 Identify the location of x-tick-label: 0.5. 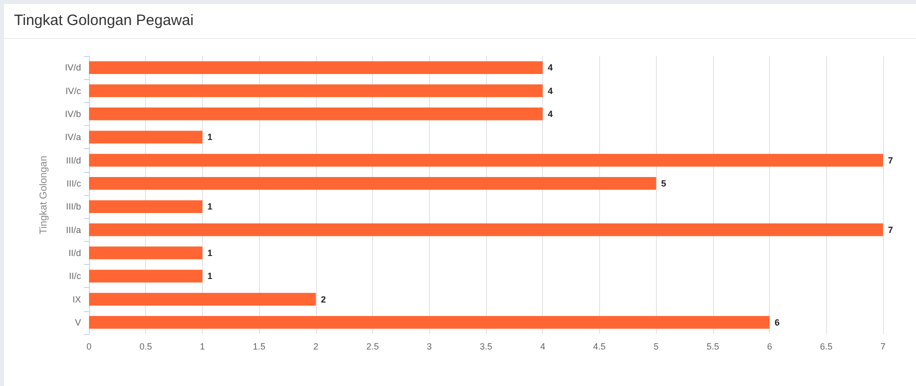
(145, 347).